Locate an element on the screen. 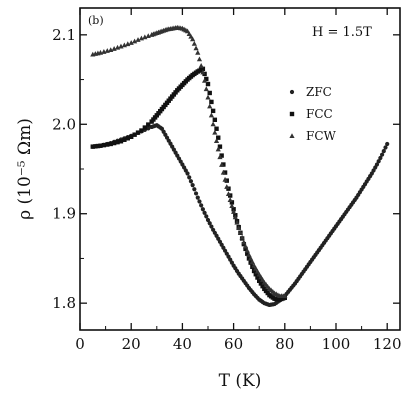 This screenshot has width=405, height=397. legend-entry-fcw: FCW is located at coordinates (312, 136).